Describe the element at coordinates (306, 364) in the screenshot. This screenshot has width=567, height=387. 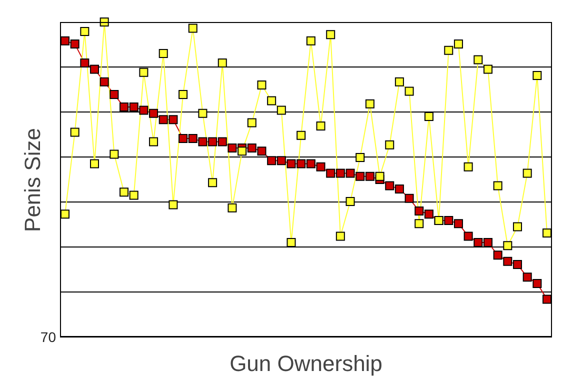
I see `x-axis-title: Gun Ownership` at that location.